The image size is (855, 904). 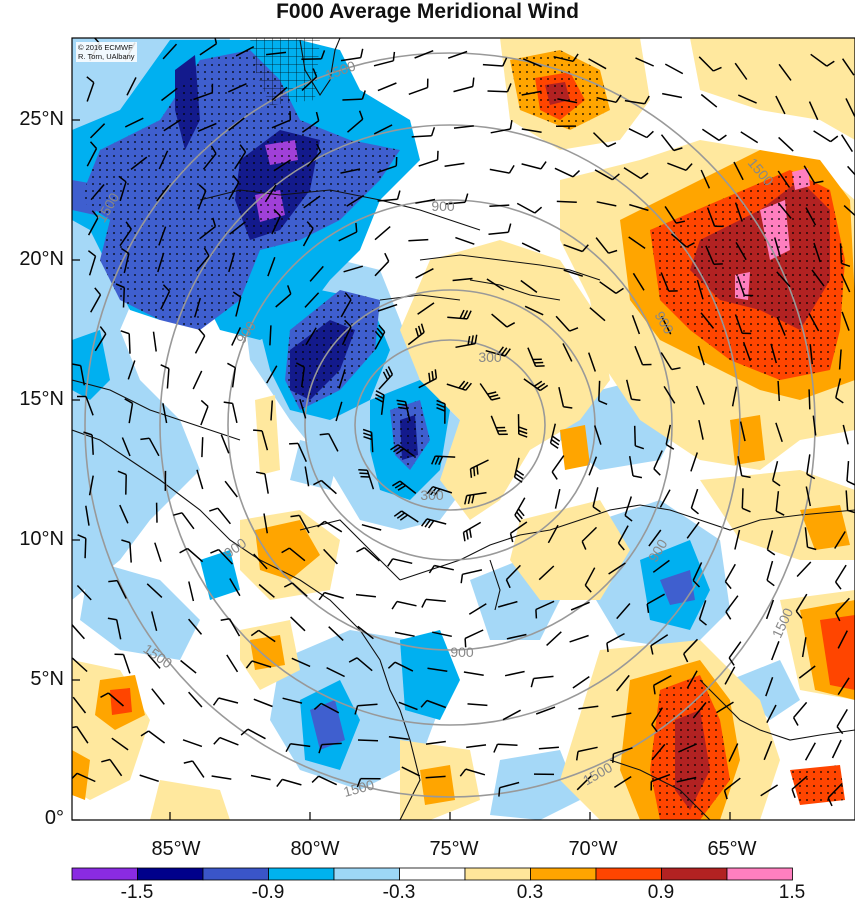 What do you see at coordinates (399, 893) in the screenshot?
I see `colorbar-label: -0.3` at bounding box center [399, 893].